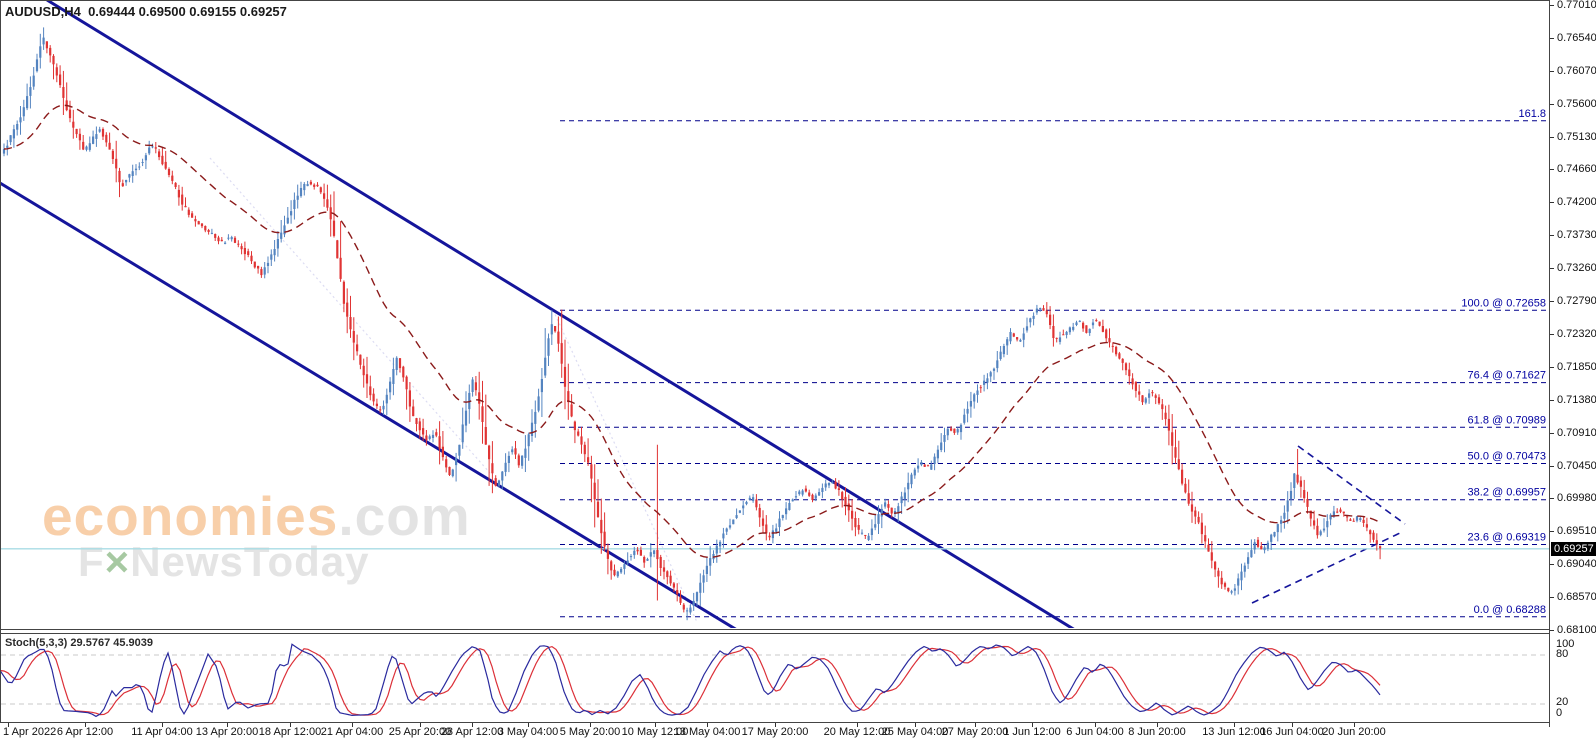 The height and width of the screenshot is (743, 1596). I want to click on ohlc-values: 0.69444 0.69500 0.69155 0.69257, so click(187, 11).